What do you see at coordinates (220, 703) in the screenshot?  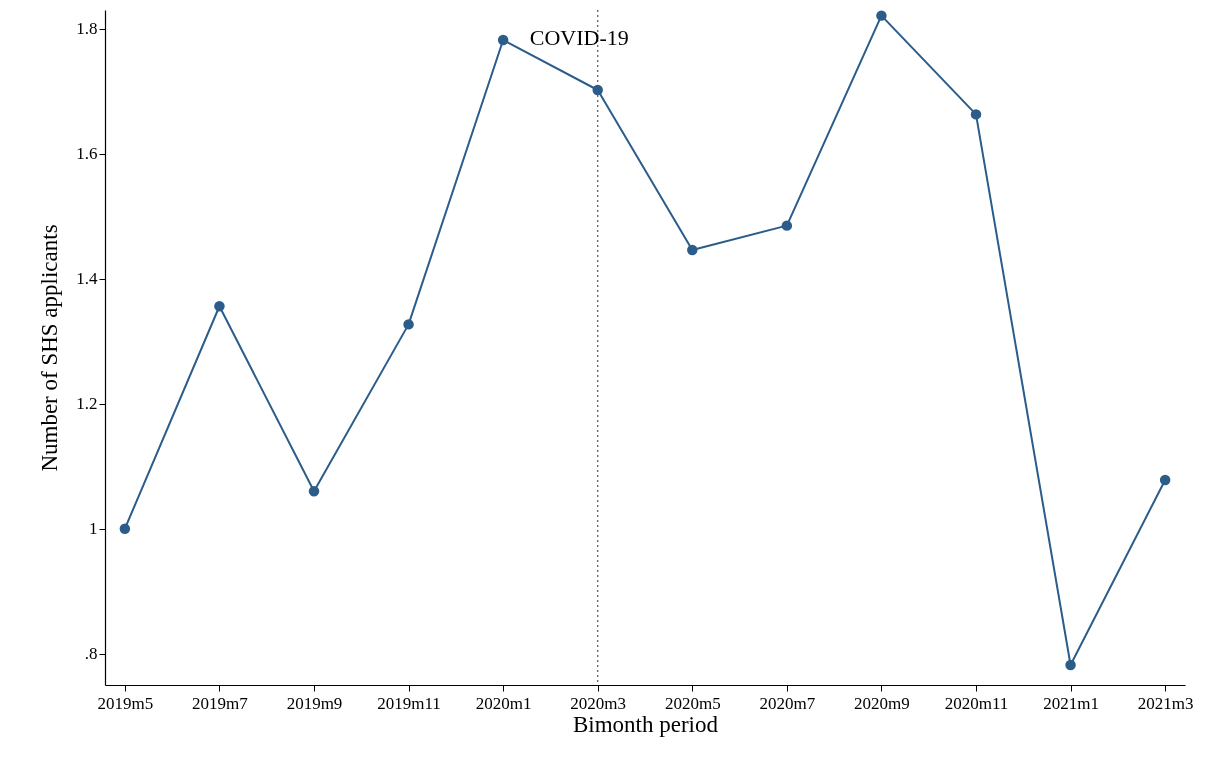 I see `x-tick-label: 2019m7` at bounding box center [220, 703].